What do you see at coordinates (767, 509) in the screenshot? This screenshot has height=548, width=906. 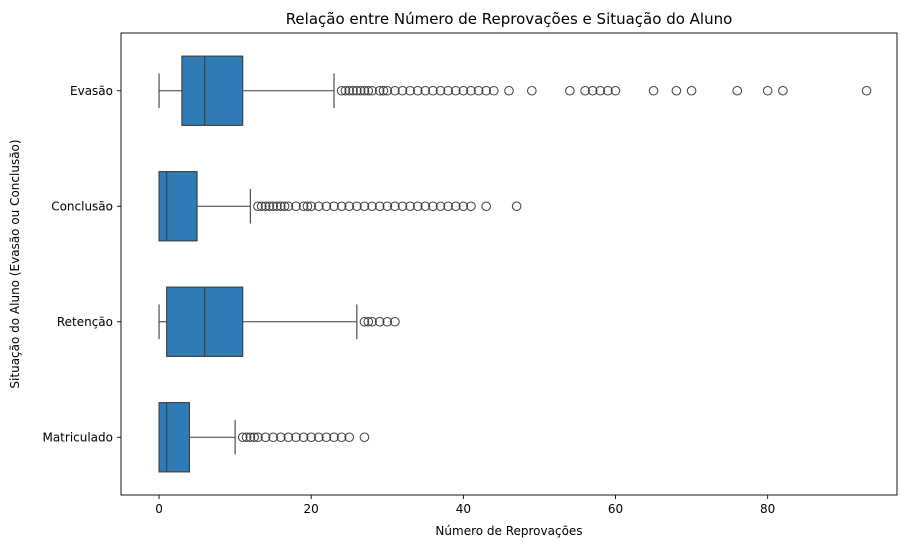 I see `x-tick-label: 80` at bounding box center [767, 509].